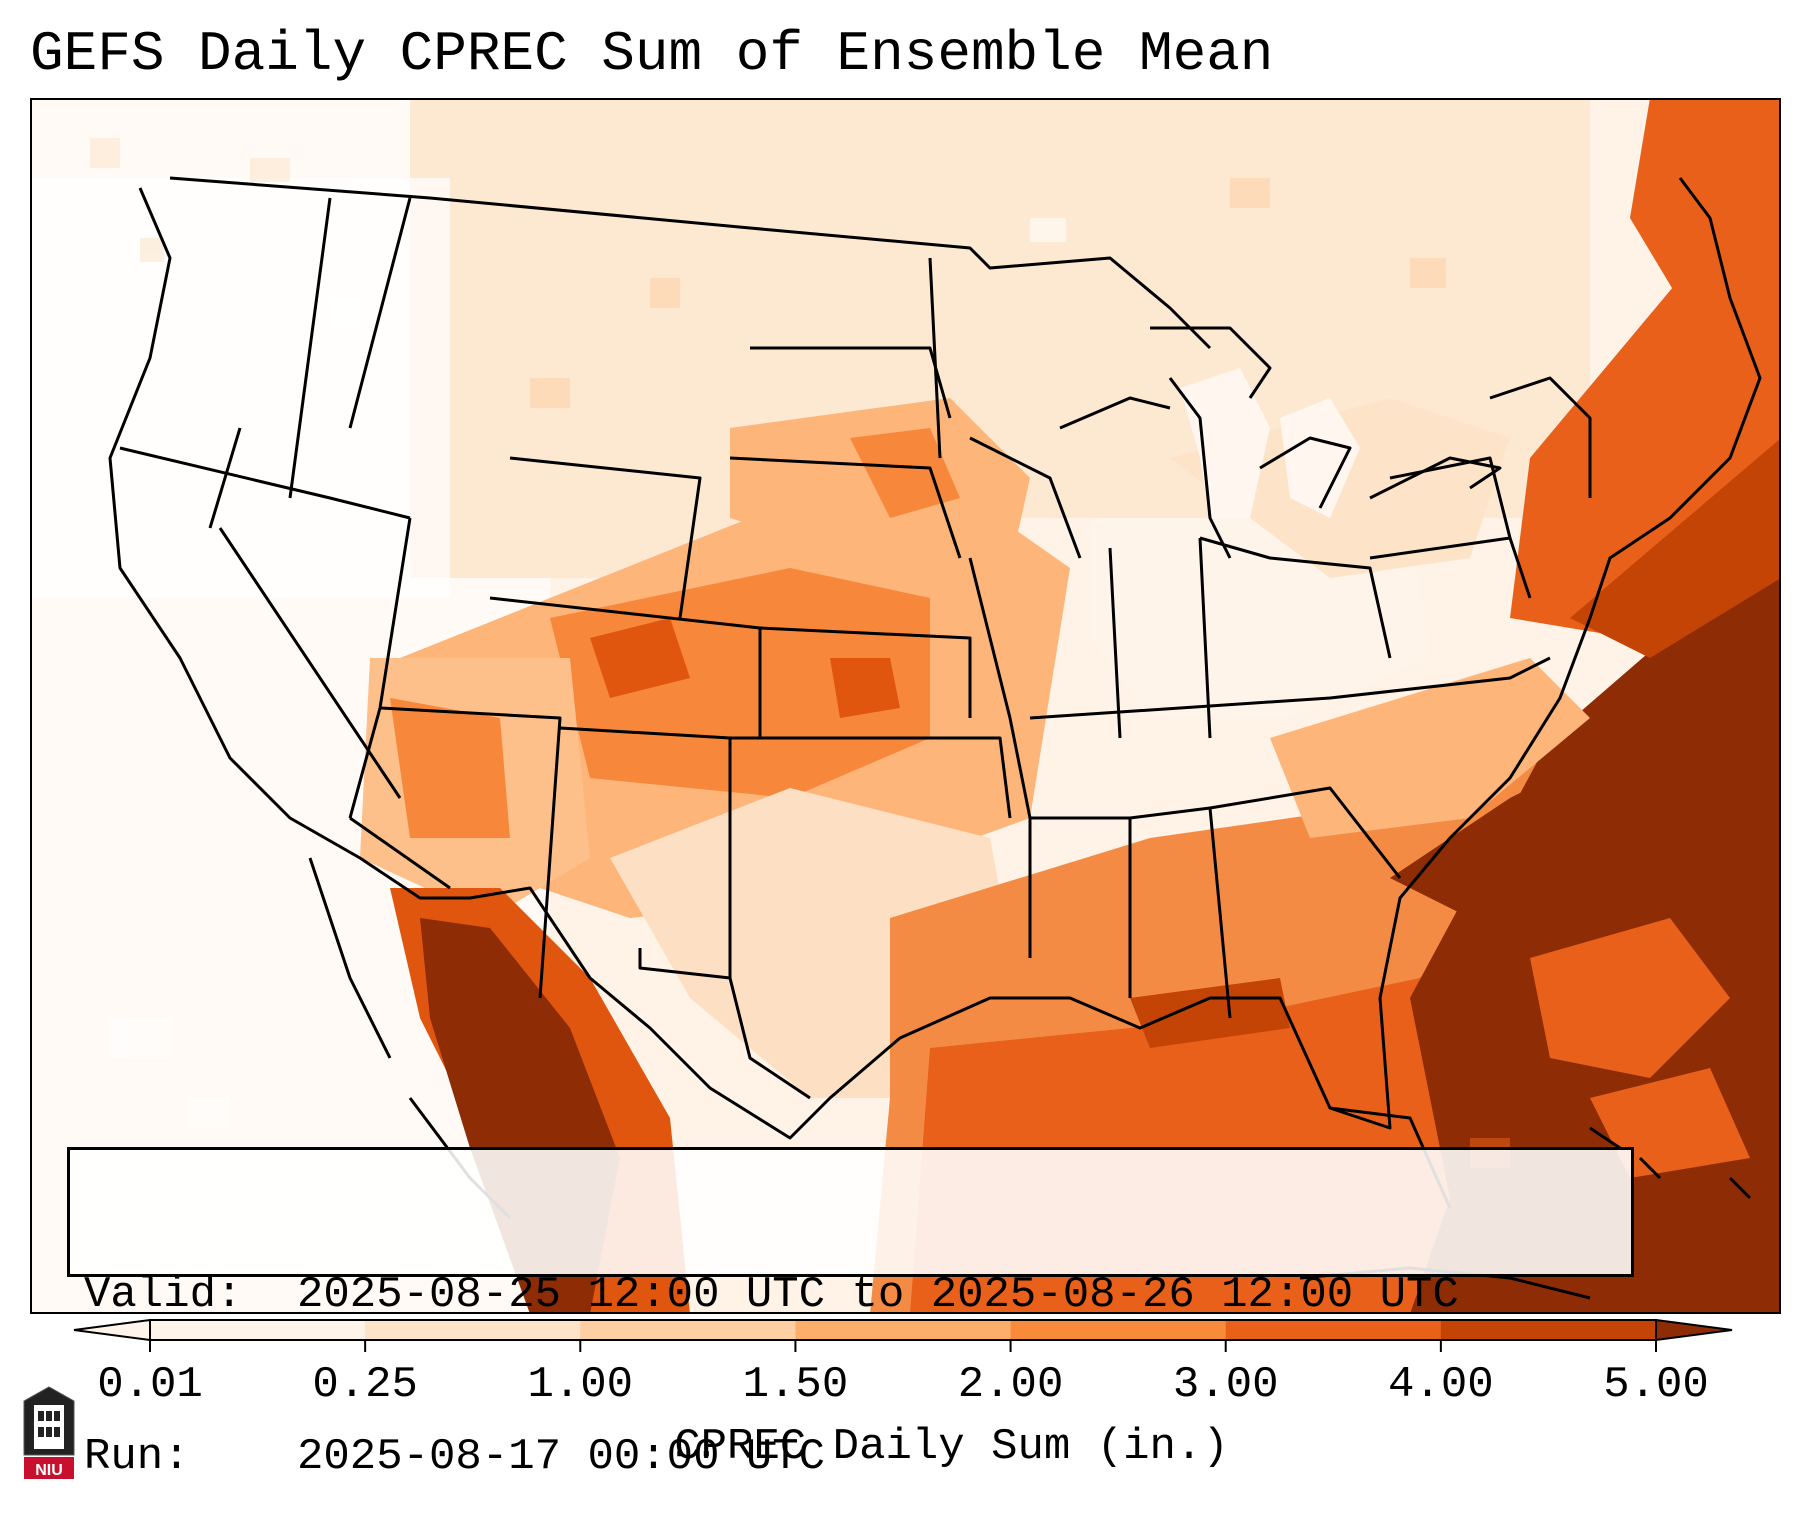 The image size is (1803, 1538). Describe the element at coordinates (150, 1385) in the screenshot. I see `colorbar-tick-label: 0.01` at that location.